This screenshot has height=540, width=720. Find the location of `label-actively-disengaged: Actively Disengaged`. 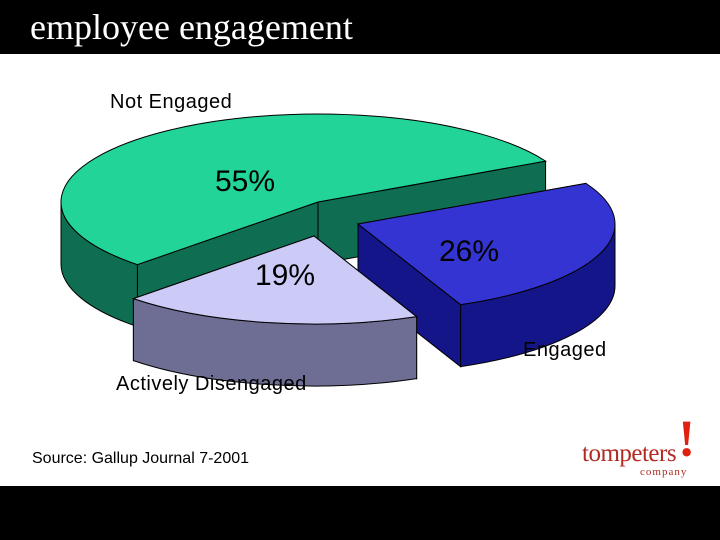

label-actively-disengaged: Actively Disengaged is located at coordinates (211, 384).